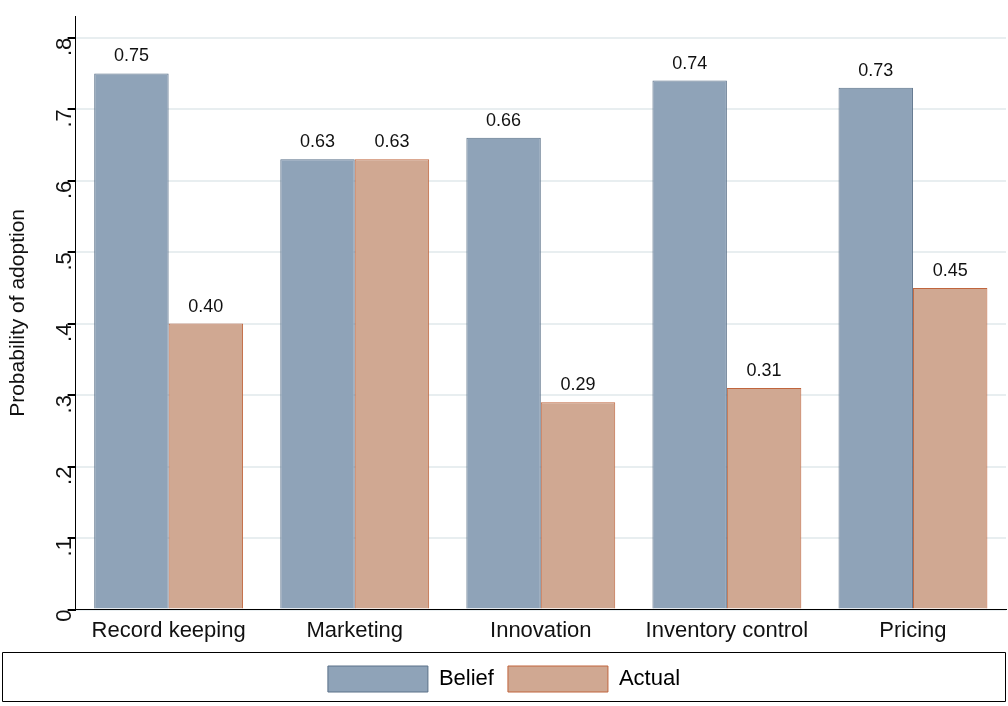 This screenshot has width=1008, height=706. What do you see at coordinates (17, 312) in the screenshot?
I see `y-axis-title: Probability of adoption` at bounding box center [17, 312].